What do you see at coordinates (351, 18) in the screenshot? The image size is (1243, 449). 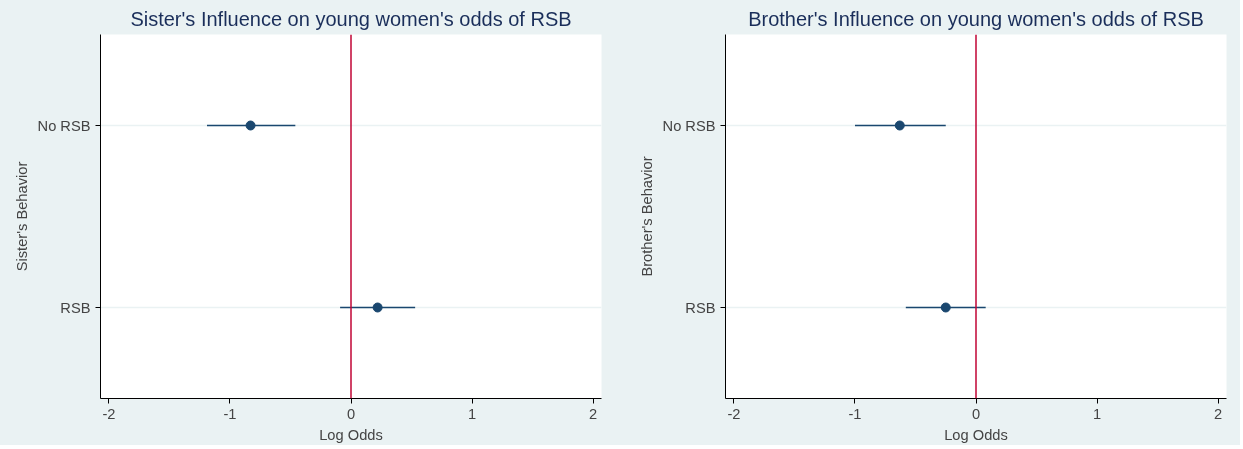 I see `chart-title: Sister's Influence on young women's odds of RSB` at bounding box center [351, 18].